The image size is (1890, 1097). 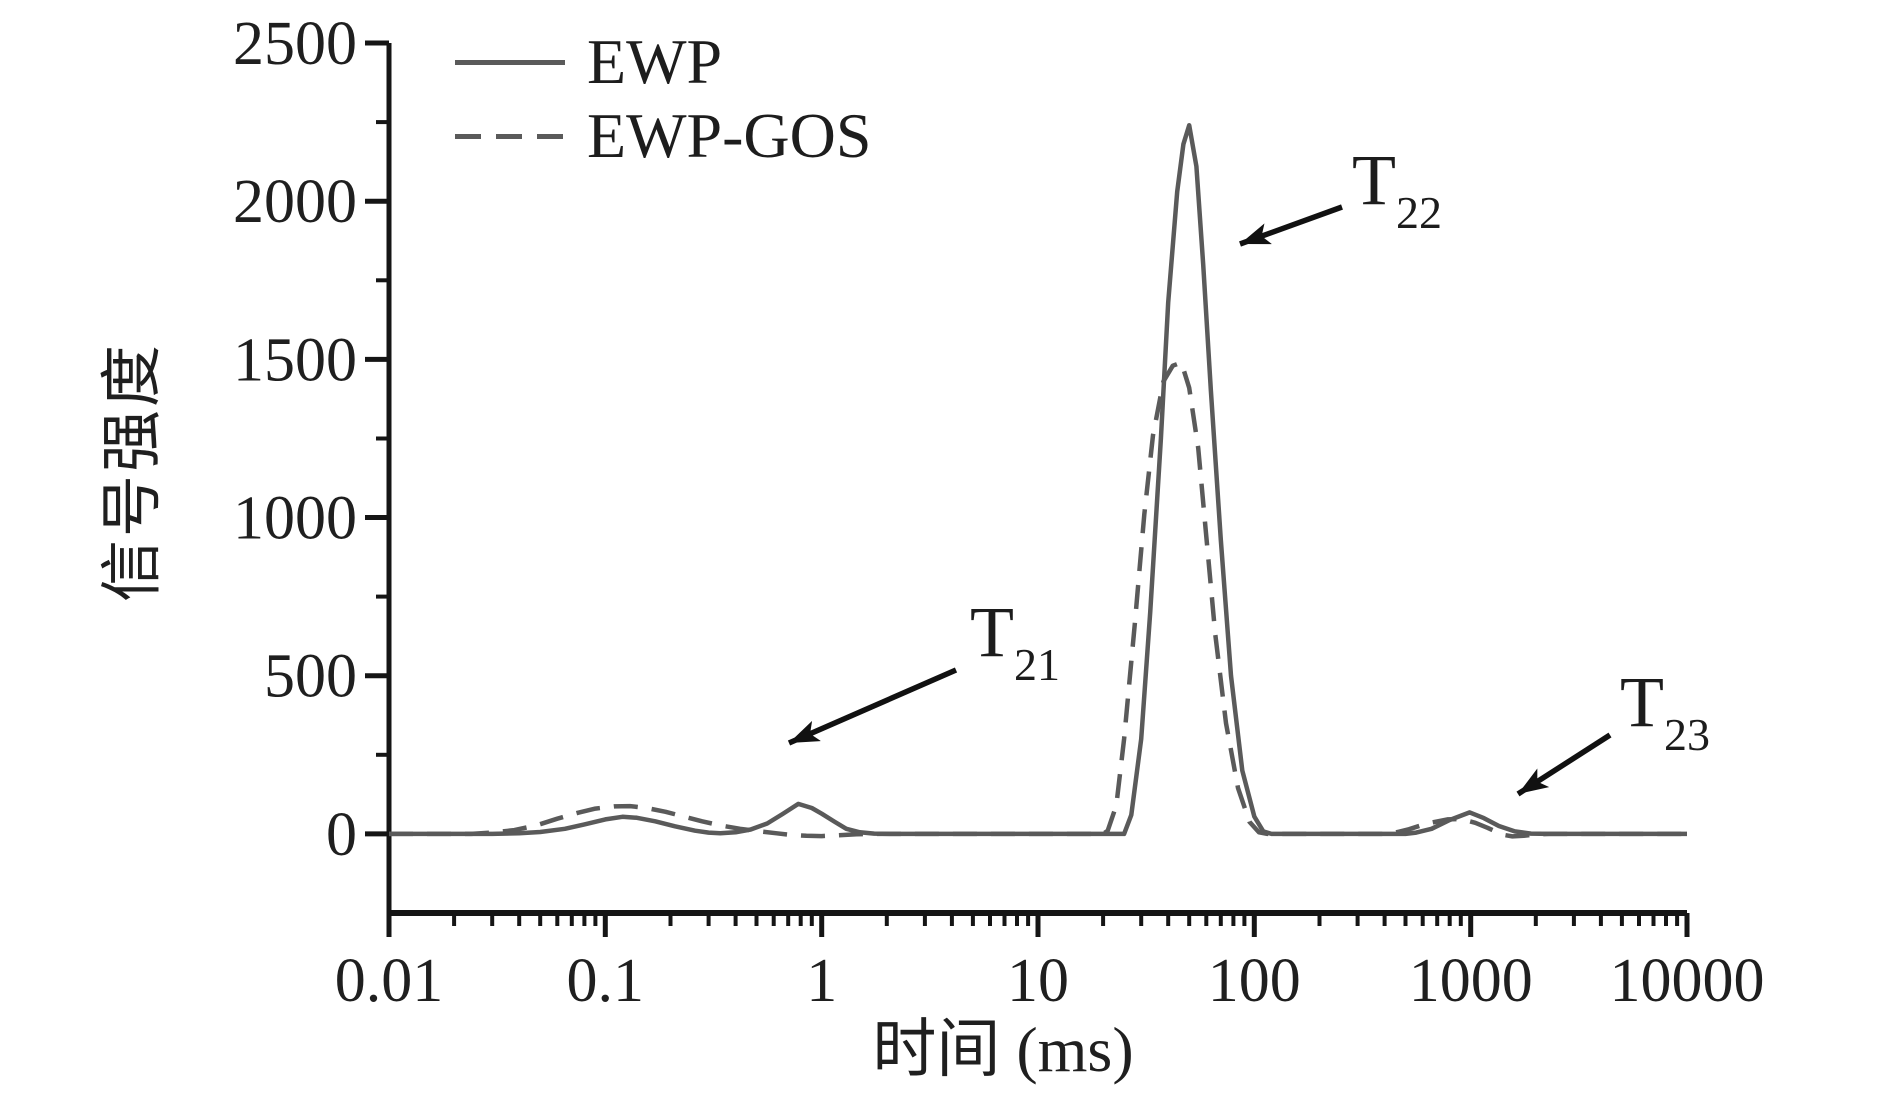 I want to click on annotation-t22: T22, so click(x=1397, y=190).